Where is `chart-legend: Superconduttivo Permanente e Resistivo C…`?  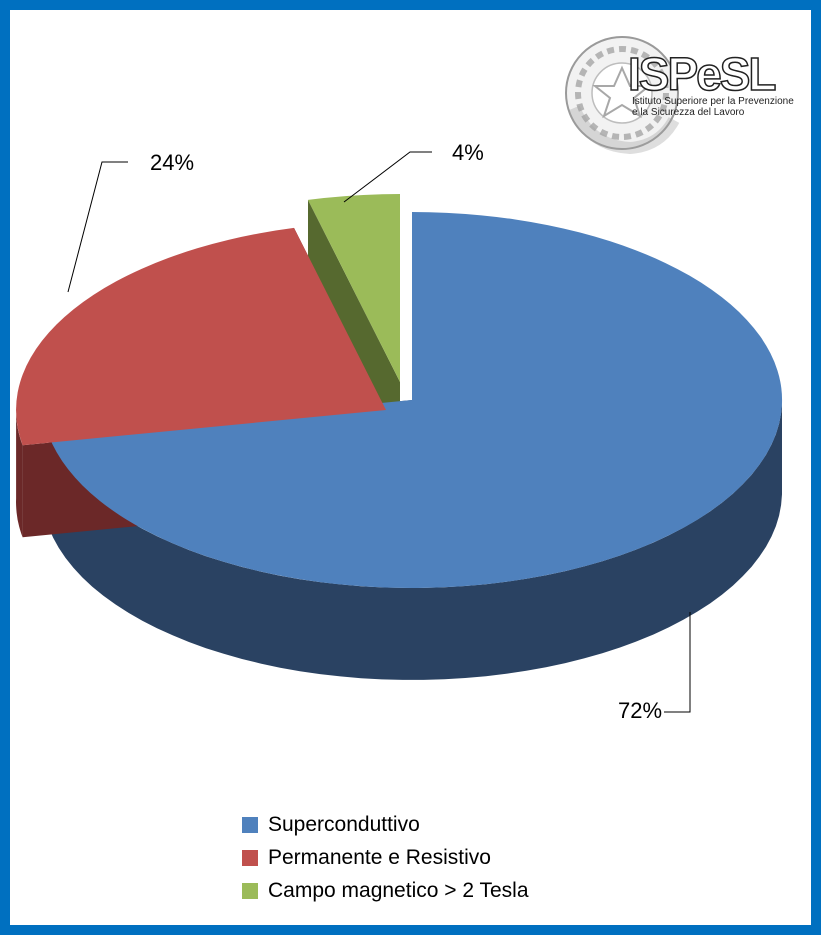 chart-legend: Superconduttivo Permanente e Resistivo C… is located at coordinates (385, 857).